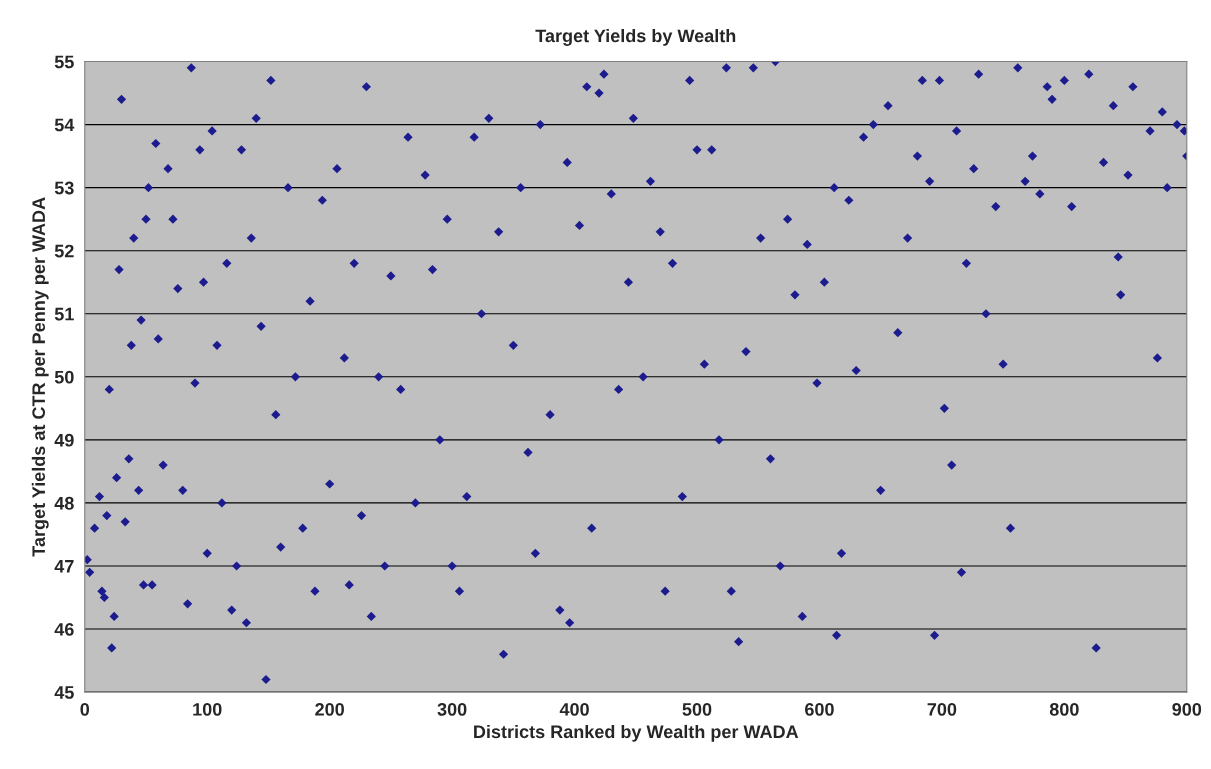  Describe the element at coordinates (85, 709) in the screenshot. I see `x-tick-label: 0` at that location.